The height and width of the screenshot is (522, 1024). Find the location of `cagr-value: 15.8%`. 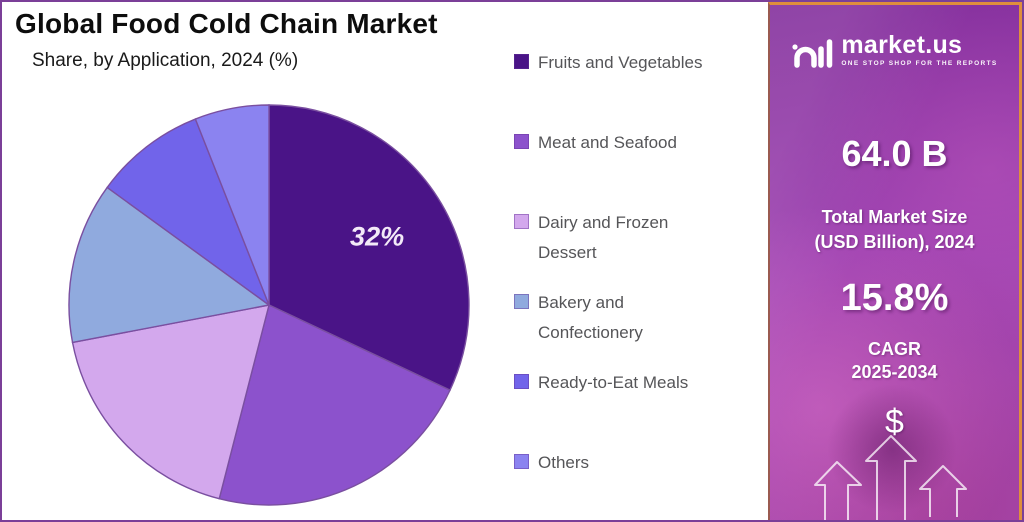

cagr-value: 15.8% is located at coordinates (894, 298).